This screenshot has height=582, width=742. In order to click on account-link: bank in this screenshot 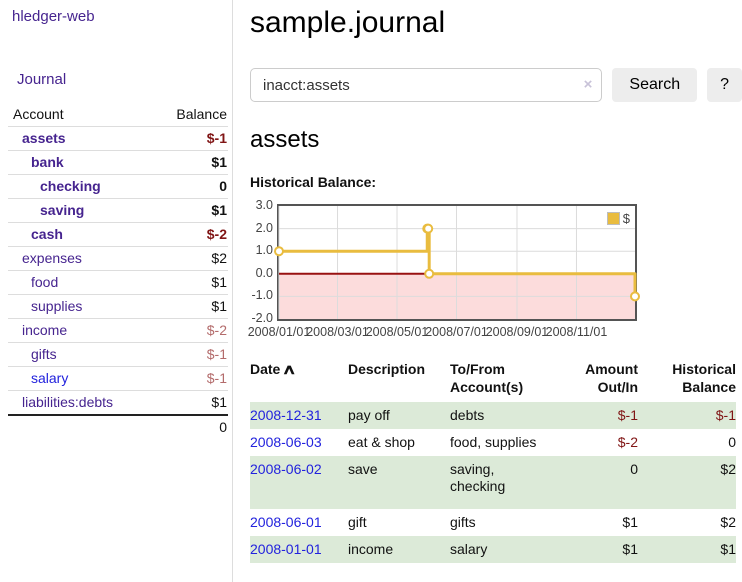, I will do `click(47, 162)`.